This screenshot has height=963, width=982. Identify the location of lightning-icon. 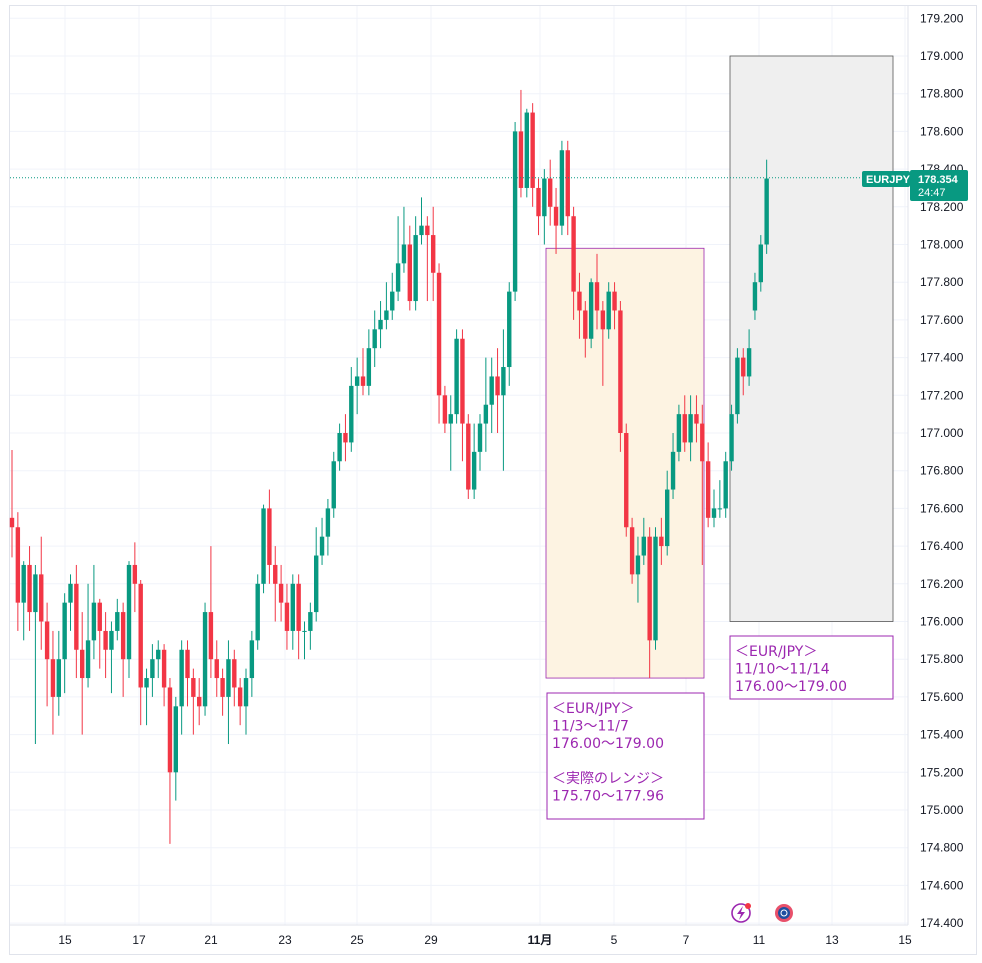
(741, 913).